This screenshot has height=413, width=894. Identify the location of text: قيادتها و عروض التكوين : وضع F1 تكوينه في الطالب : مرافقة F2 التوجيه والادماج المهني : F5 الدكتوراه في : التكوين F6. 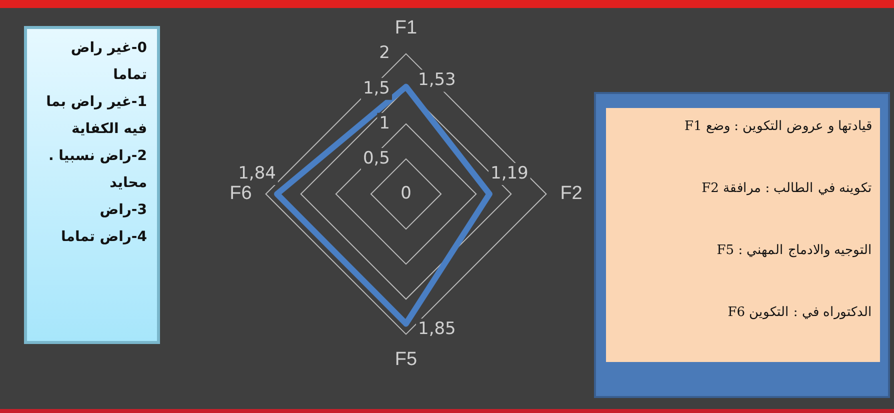
(778, 219).